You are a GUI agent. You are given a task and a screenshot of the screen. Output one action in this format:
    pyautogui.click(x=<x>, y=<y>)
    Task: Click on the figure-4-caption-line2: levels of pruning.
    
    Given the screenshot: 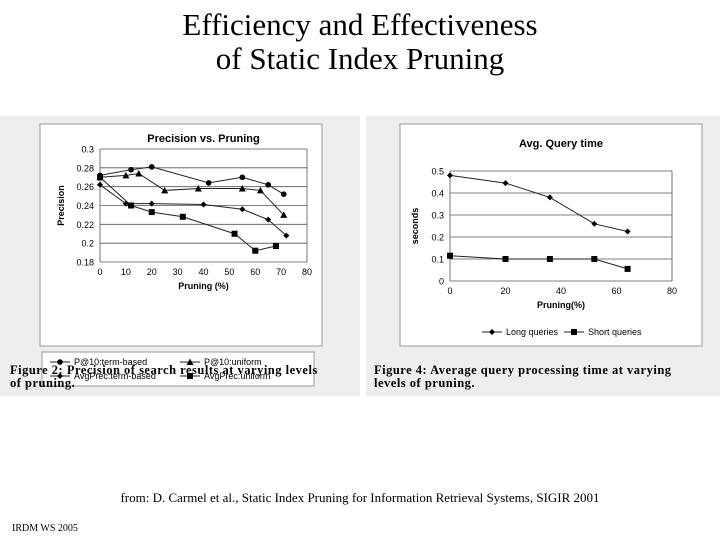 What is the action you would take?
    pyautogui.click(x=425, y=383)
    